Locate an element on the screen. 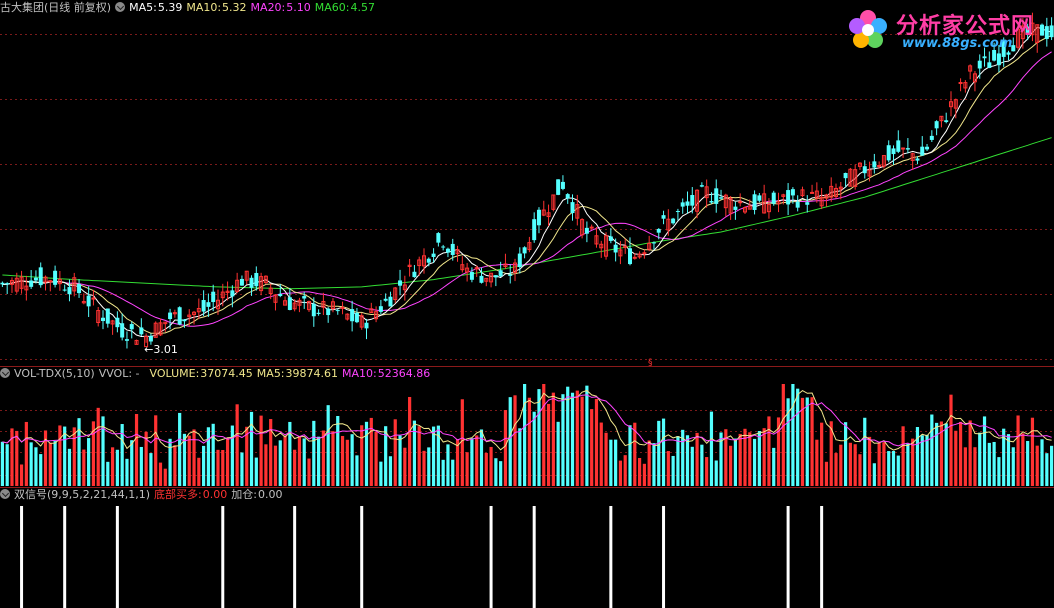  ma10-label: MA10: is located at coordinates (204, 7).